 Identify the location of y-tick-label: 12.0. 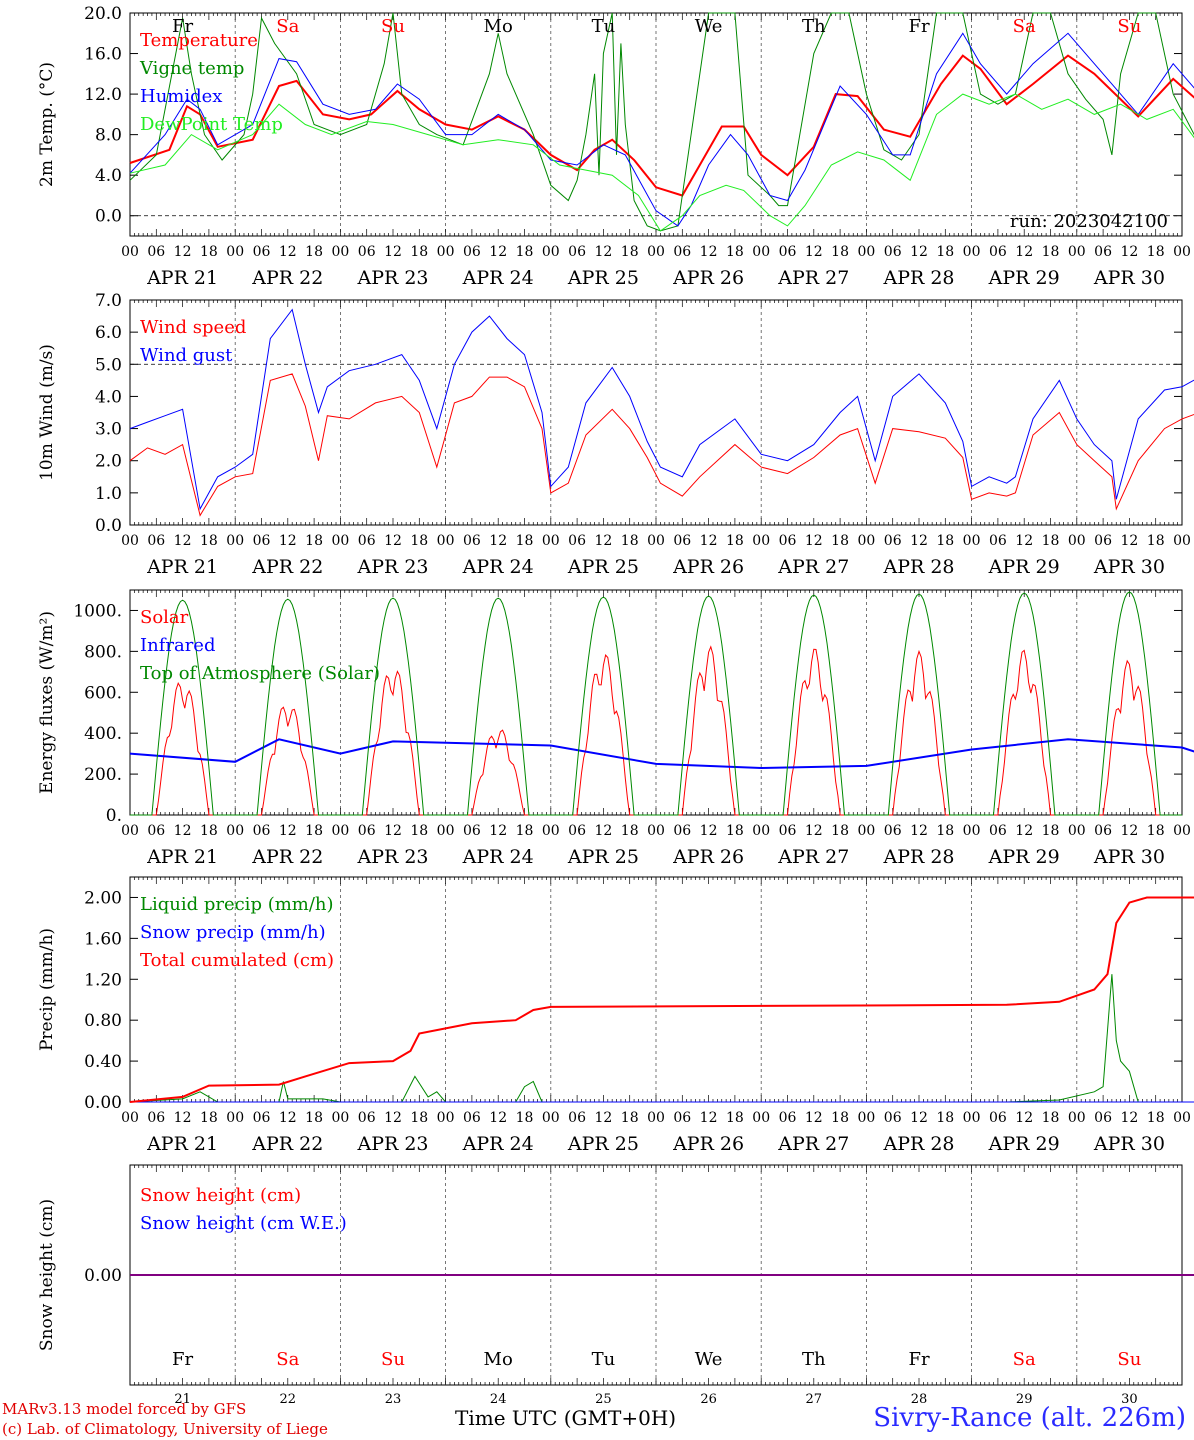
(103, 95).